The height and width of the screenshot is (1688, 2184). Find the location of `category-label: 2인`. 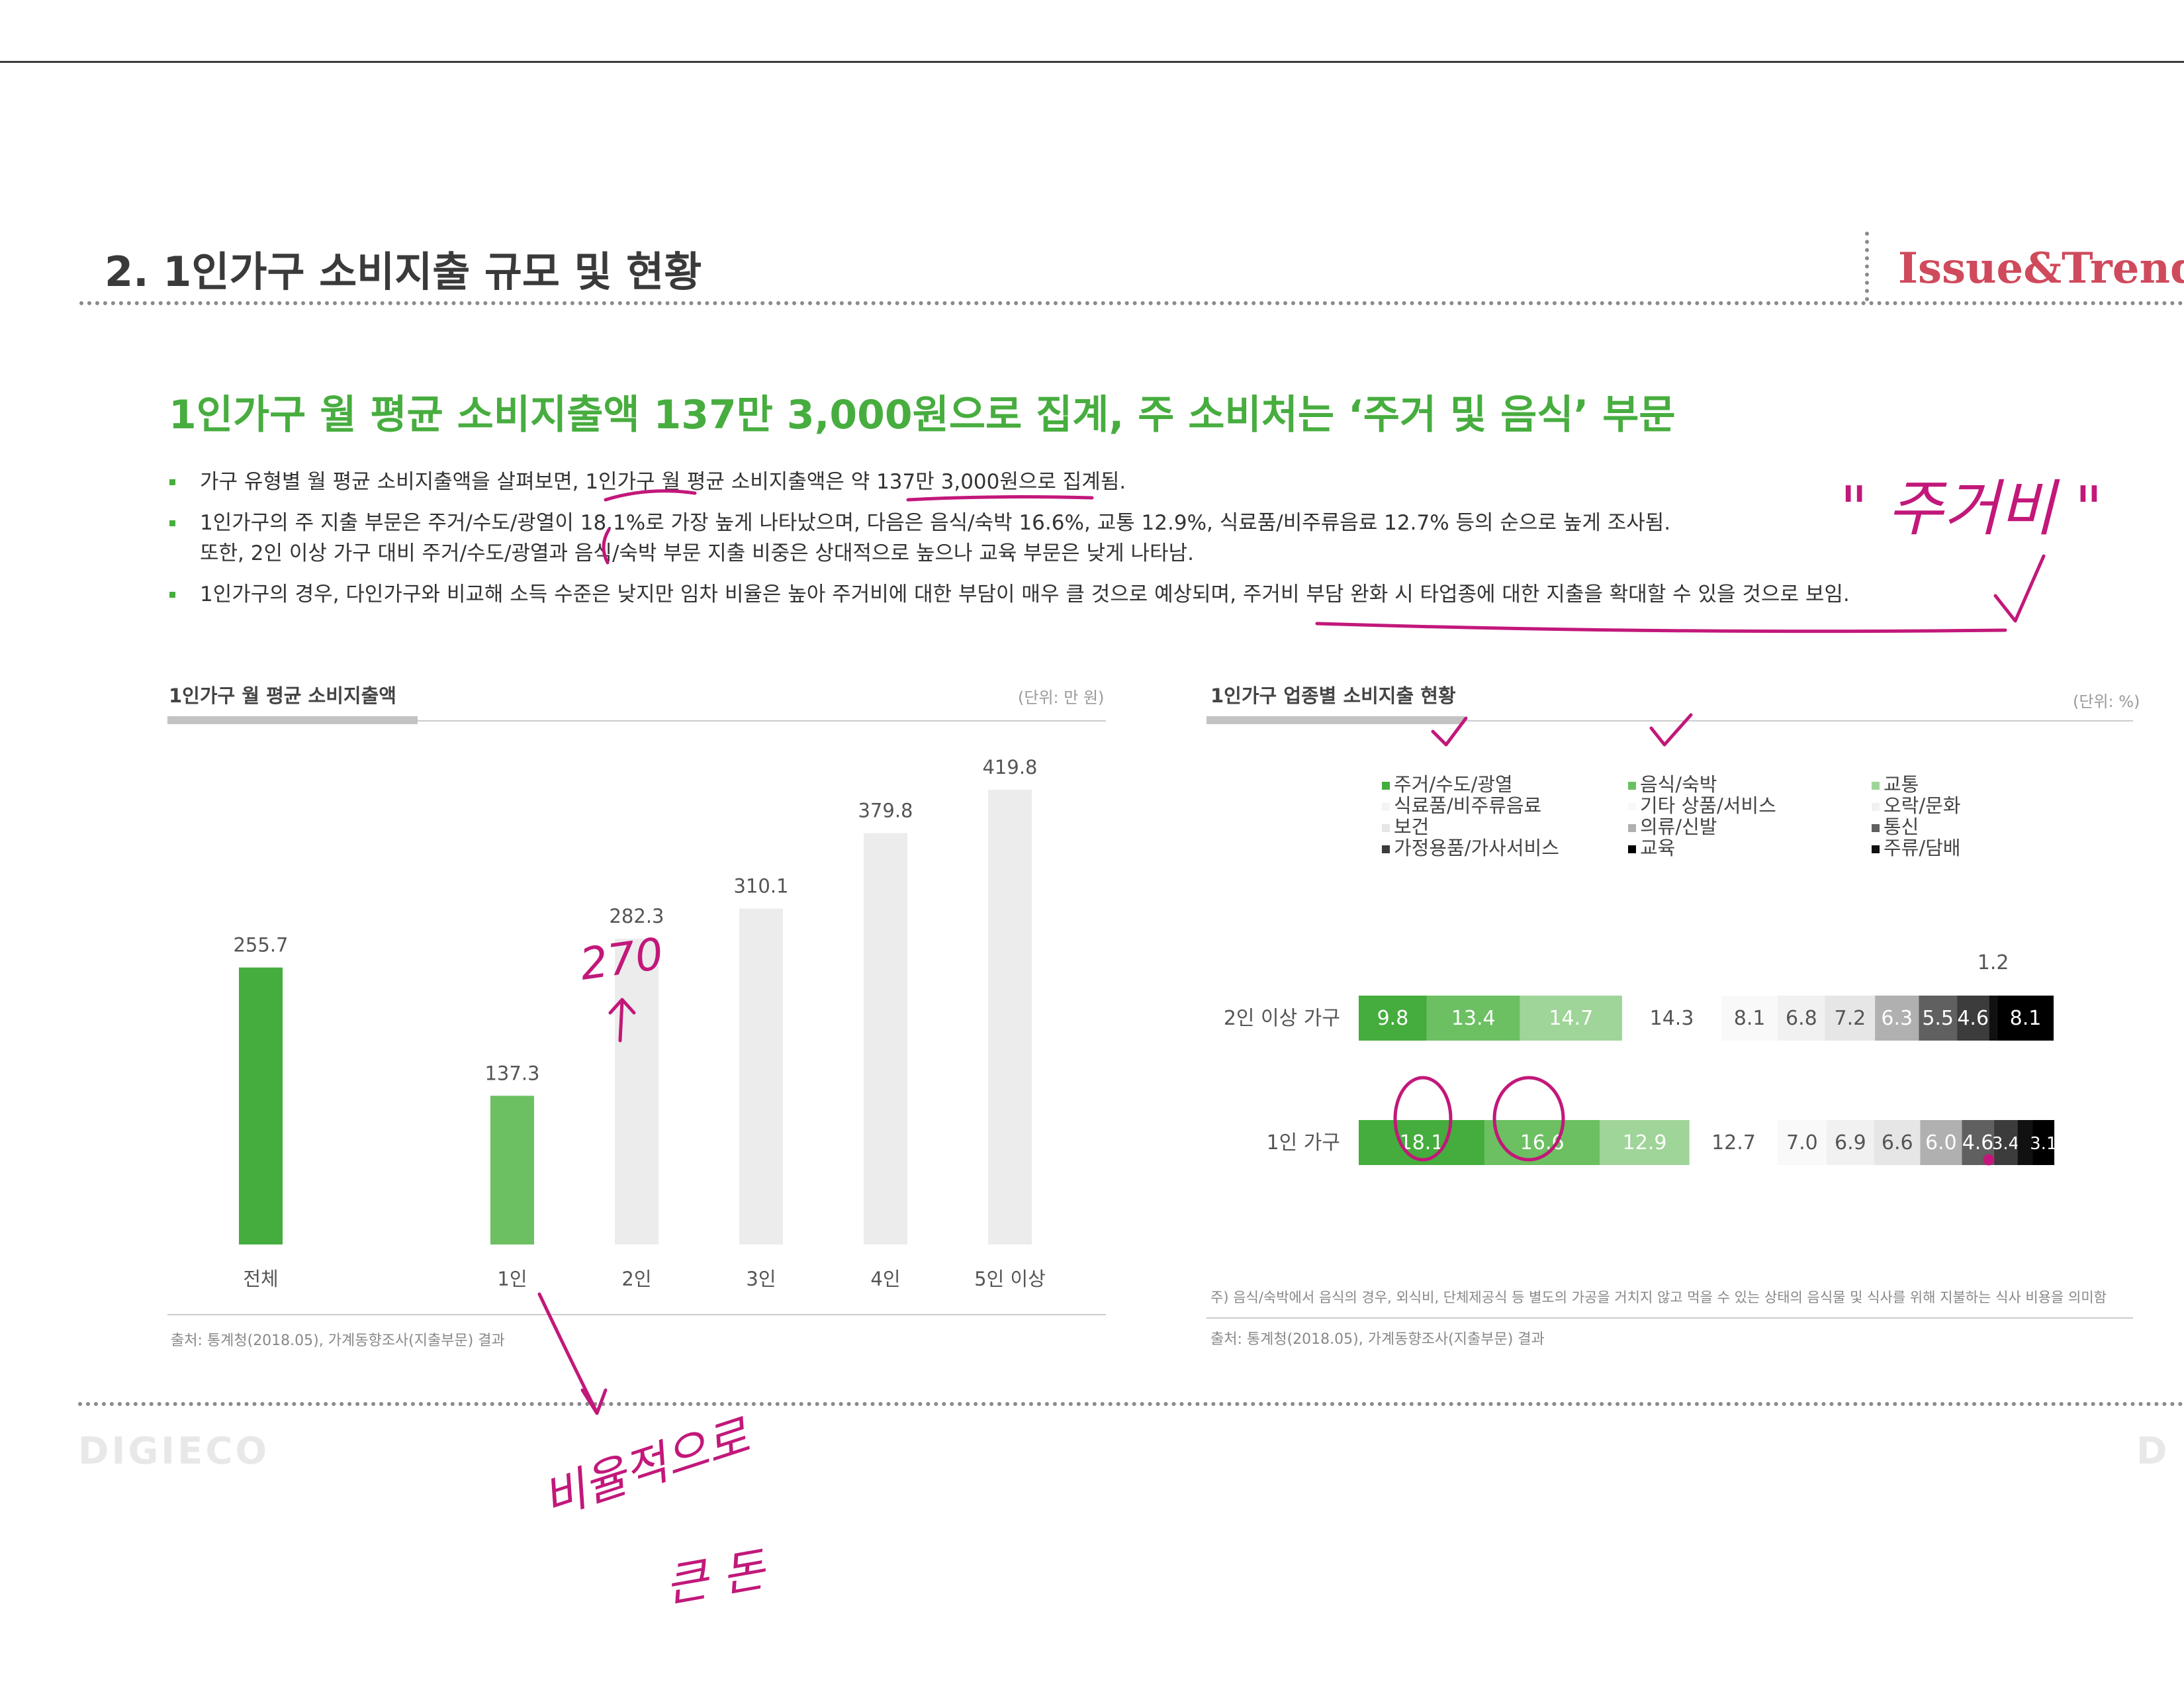

category-label: 2인 is located at coordinates (636, 1279).